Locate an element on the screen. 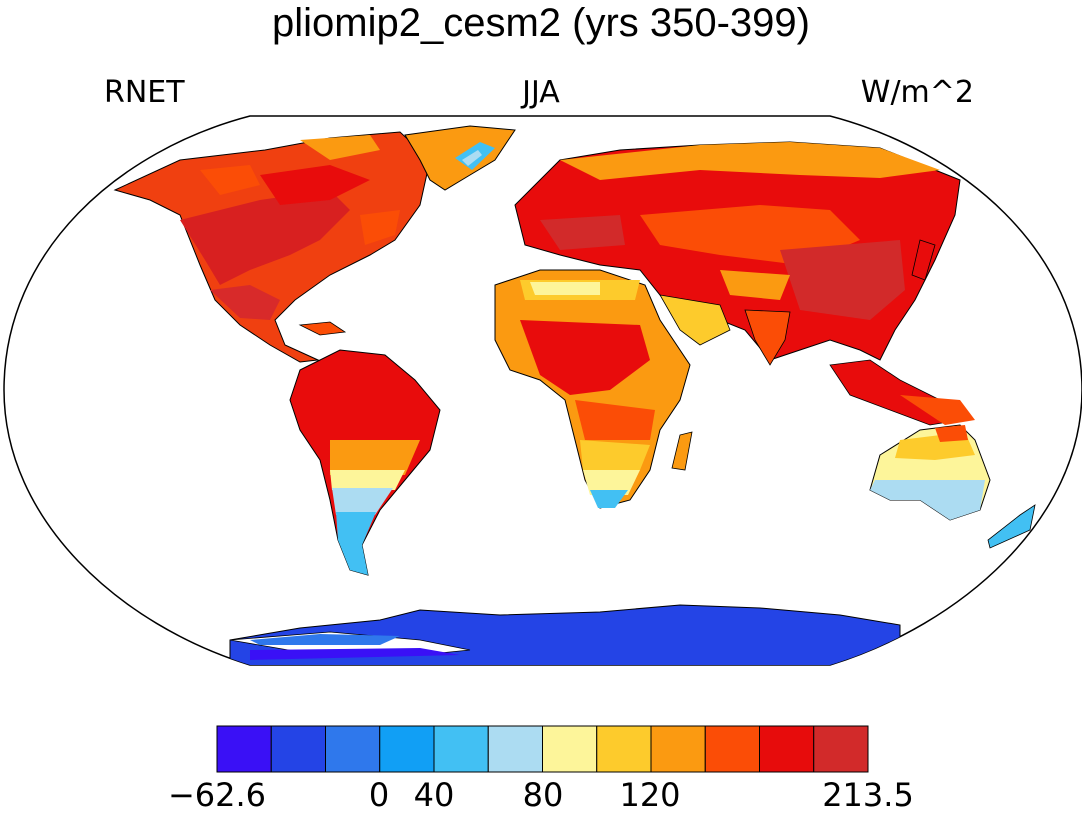  north-america-landmass is located at coordinates (272, 247).